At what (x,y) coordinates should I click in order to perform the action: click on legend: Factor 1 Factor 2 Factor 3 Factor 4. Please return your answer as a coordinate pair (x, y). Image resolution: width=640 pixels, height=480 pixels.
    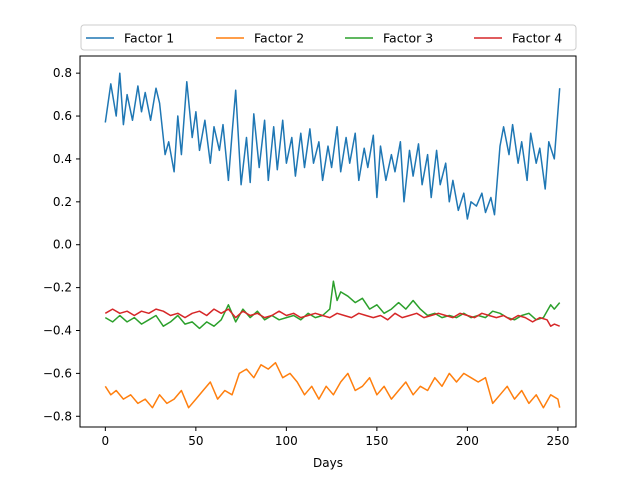
    Looking at the image, I should click on (328, 37).